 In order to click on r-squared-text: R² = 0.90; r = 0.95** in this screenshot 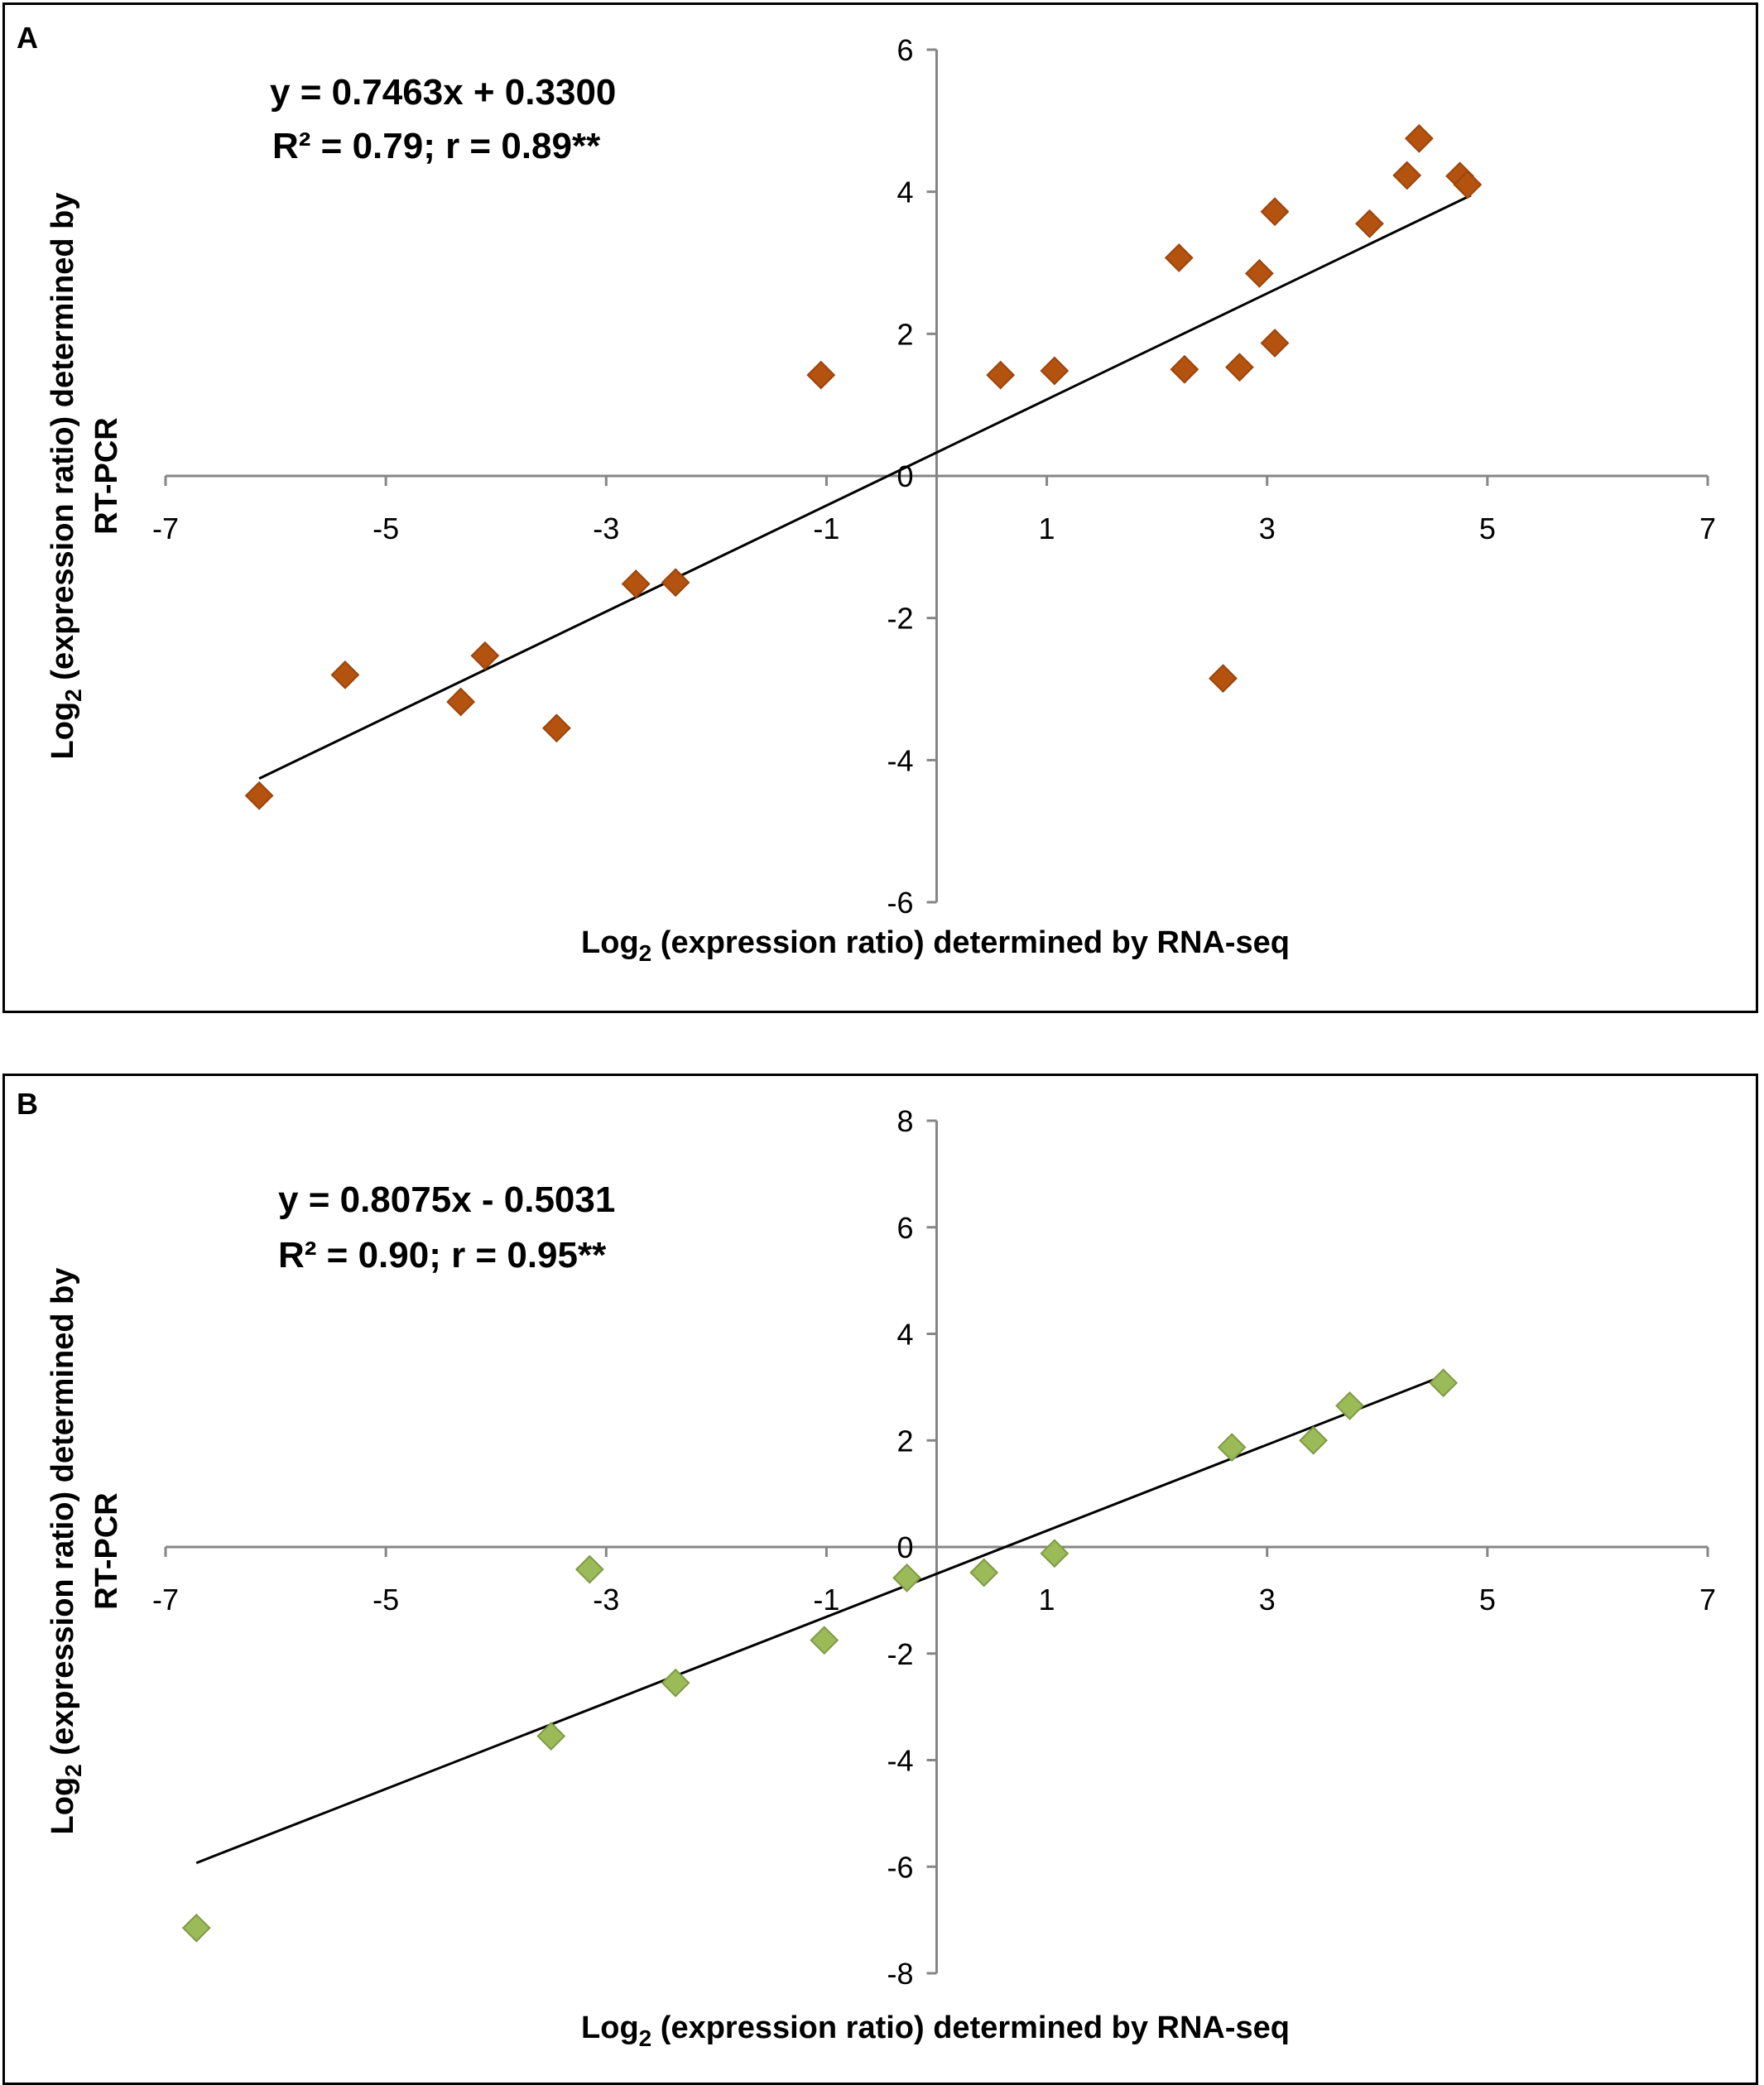, I will do `click(442, 1256)`.